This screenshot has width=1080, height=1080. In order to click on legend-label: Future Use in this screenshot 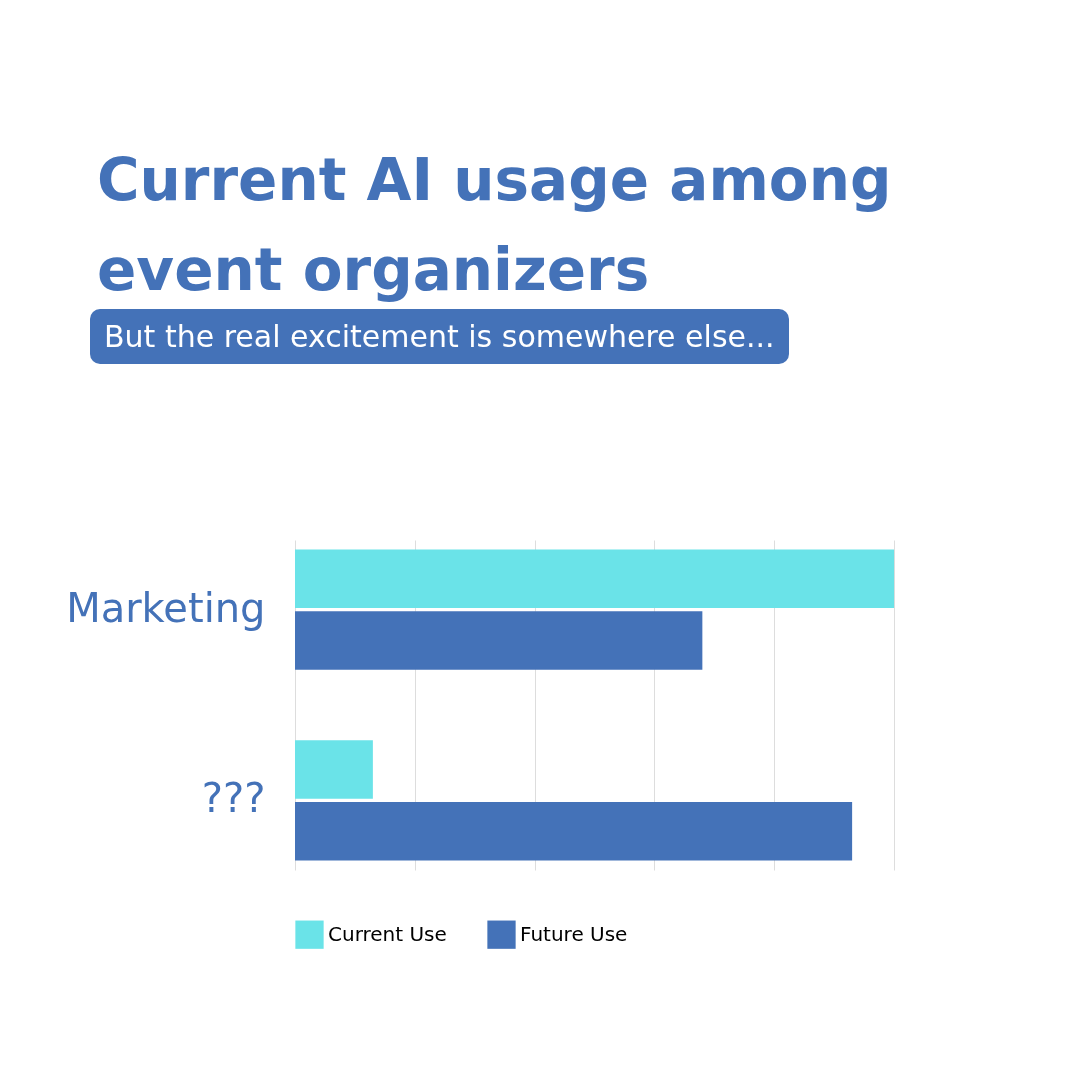, I will do `click(574, 933)`.